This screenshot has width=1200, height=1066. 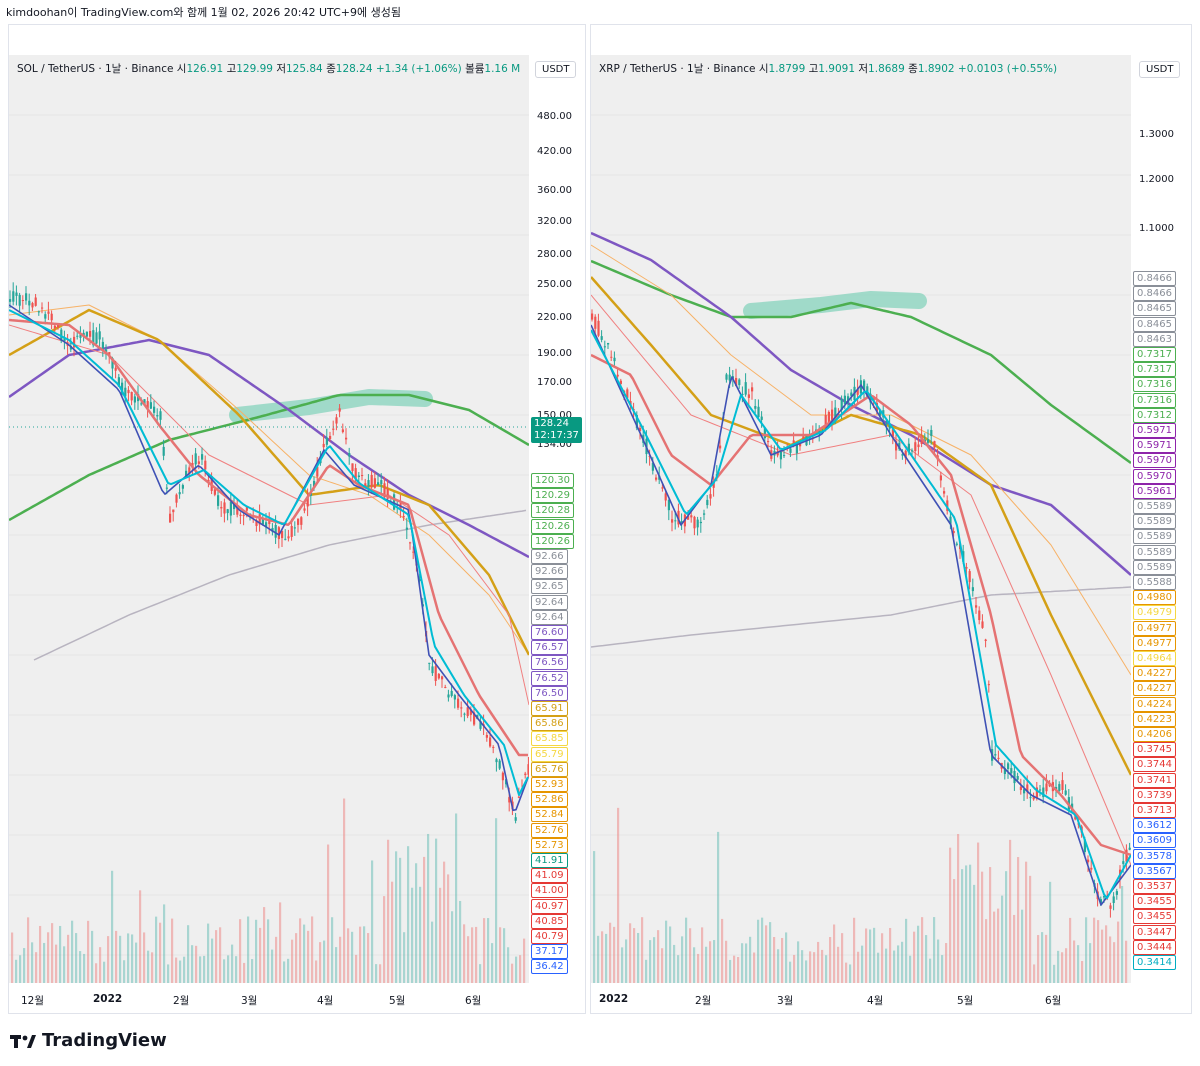 What do you see at coordinates (473, 1001) in the screenshot?
I see `sol-time-tick: 6월` at bounding box center [473, 1001].